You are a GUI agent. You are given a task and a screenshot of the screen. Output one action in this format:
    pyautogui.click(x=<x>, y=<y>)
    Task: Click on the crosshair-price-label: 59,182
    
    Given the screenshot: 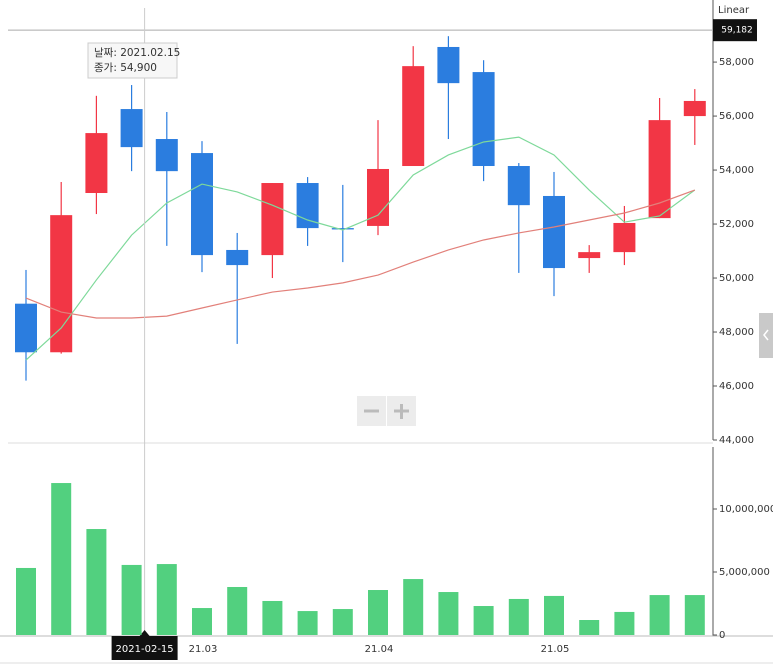 What is the action you would take?
    pyautogui.click(x=737, y=31)
    